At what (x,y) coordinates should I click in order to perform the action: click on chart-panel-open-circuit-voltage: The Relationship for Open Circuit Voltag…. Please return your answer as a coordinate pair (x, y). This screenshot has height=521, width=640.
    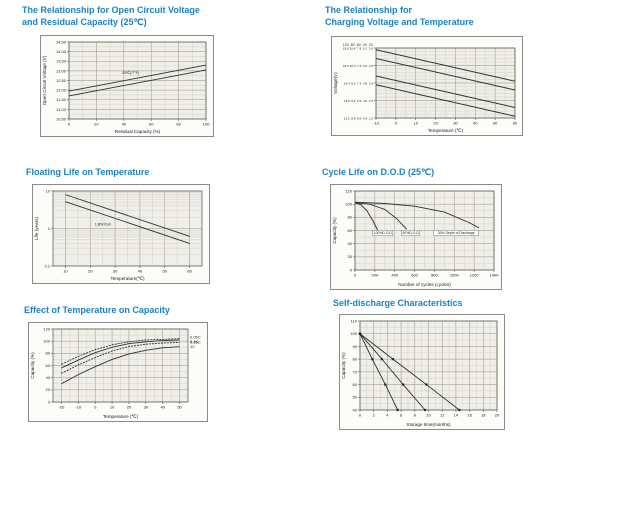
    Looking at the image, I should click on (118, 71).